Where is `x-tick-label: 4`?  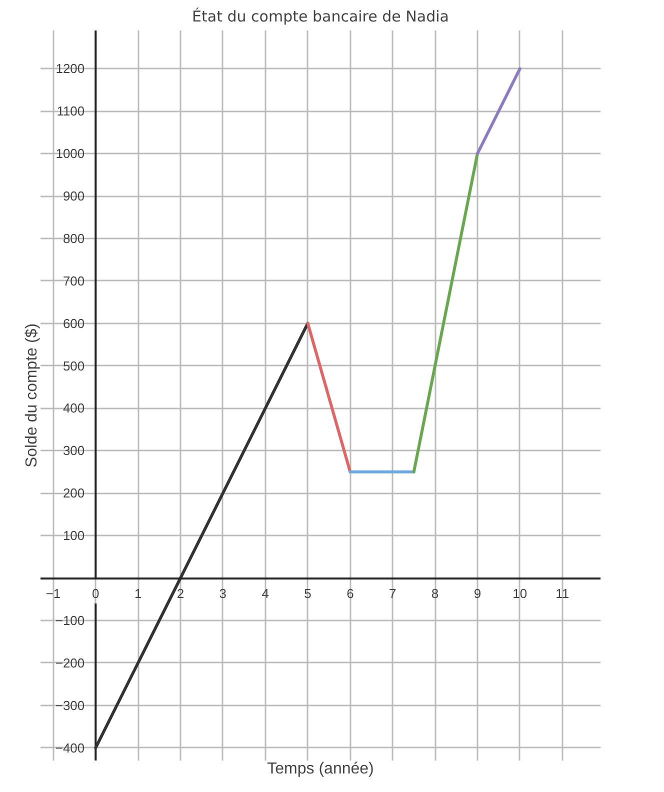 x-tick-label: 4 is located at coordinates (265, 593).